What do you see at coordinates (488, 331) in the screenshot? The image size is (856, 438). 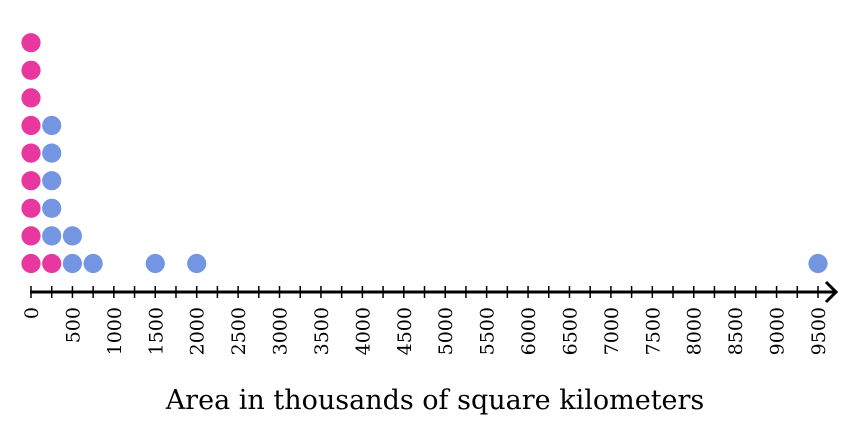 I see `x-tick-label: 5500` at bounding box center [488, 331].